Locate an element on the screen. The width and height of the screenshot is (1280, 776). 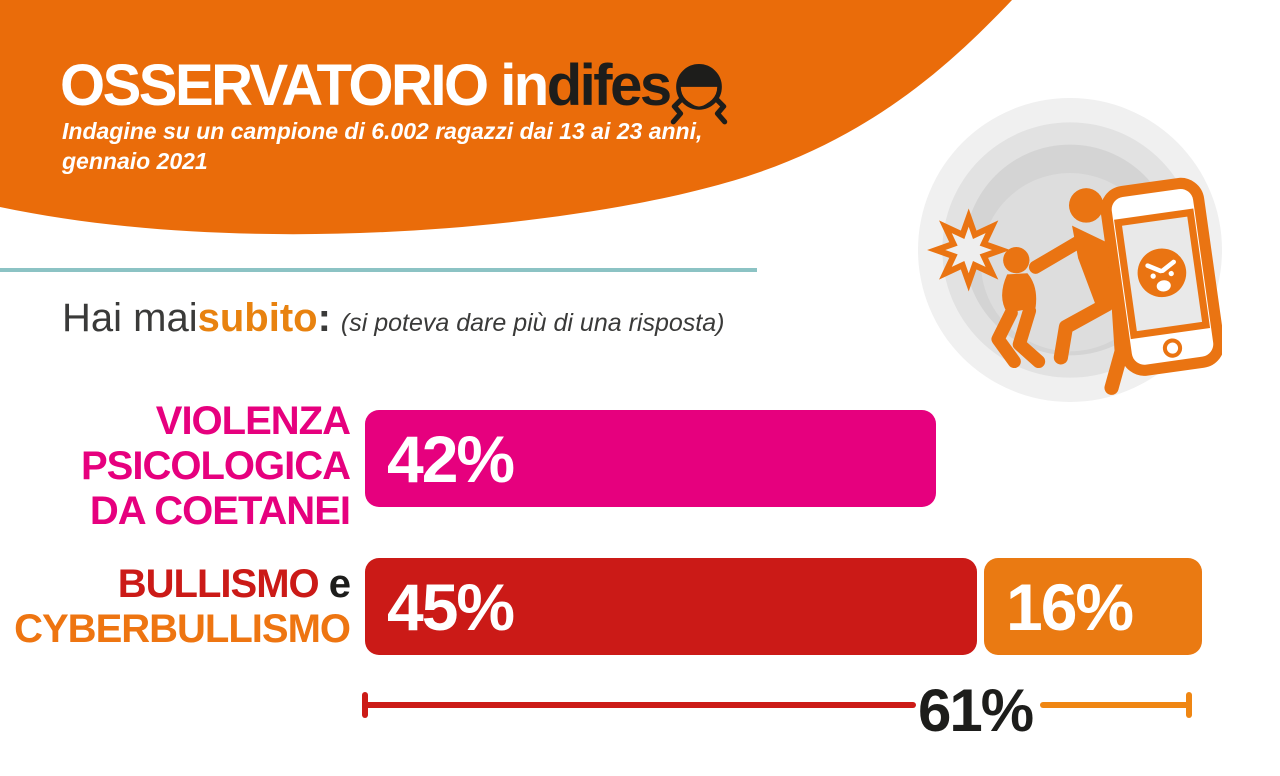
victim-figure-icon is located at coordinates (1018, 307).